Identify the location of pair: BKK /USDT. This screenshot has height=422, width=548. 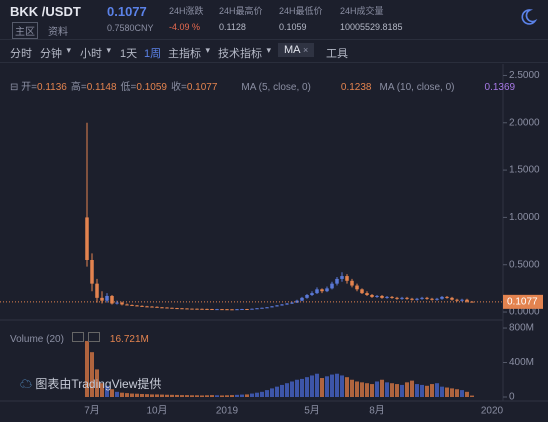
(45, 11).